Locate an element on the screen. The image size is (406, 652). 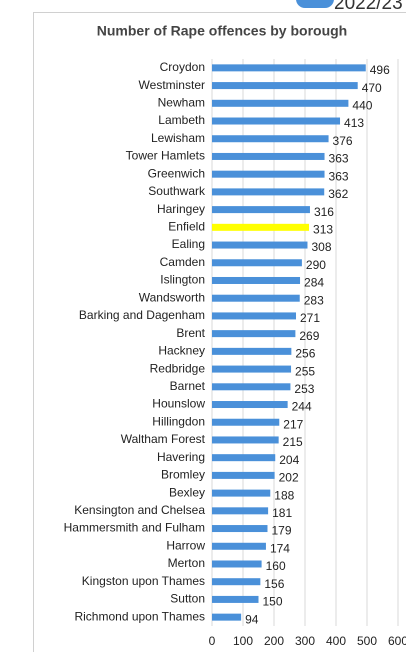
y-tick-label: Tower Hamlets is located at coordinates (165, 156).